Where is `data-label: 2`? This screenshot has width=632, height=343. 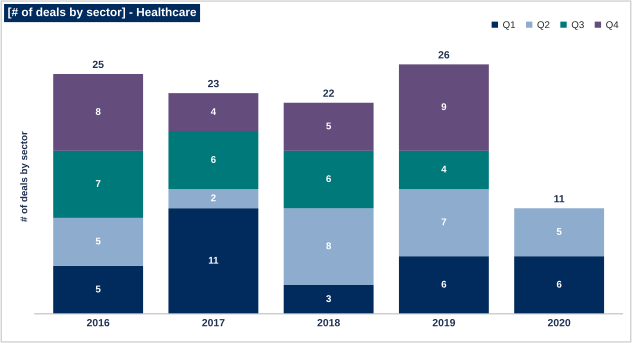 data-label: 2 is located at coordinates (213, 198).